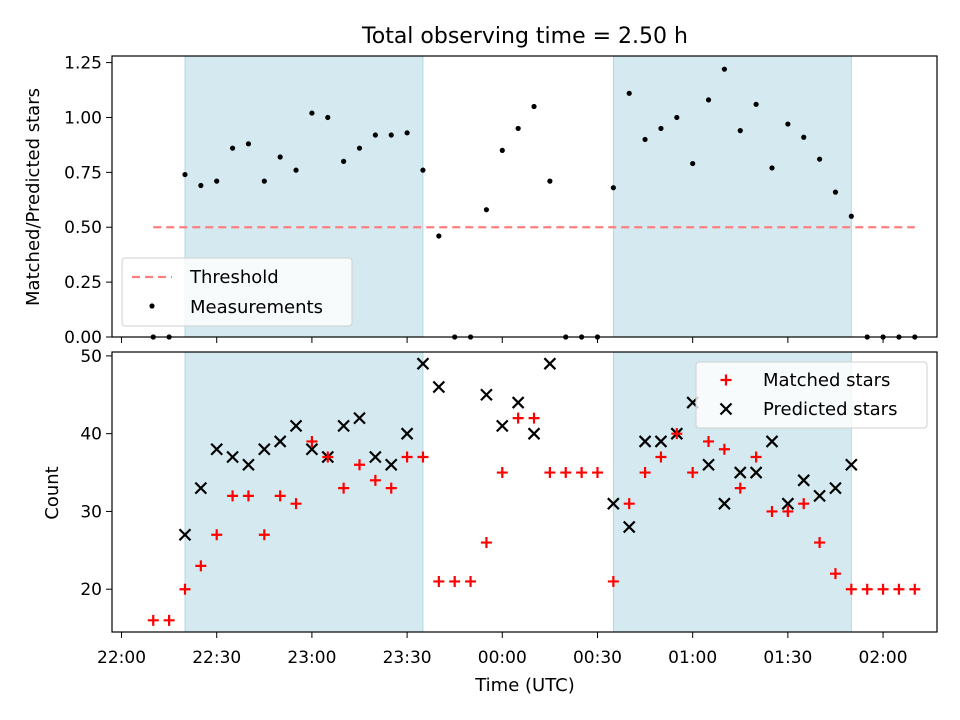  Describe the element at coordinates (811, 395) in the screenshot. I see `count-legend-box` at that location.